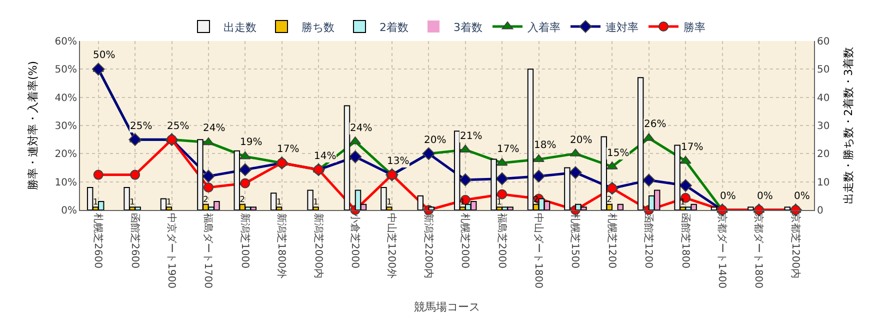  I want to click on y2-axis-title: 出走数・勝ち数・2着数・3着数, so click(848, 125).